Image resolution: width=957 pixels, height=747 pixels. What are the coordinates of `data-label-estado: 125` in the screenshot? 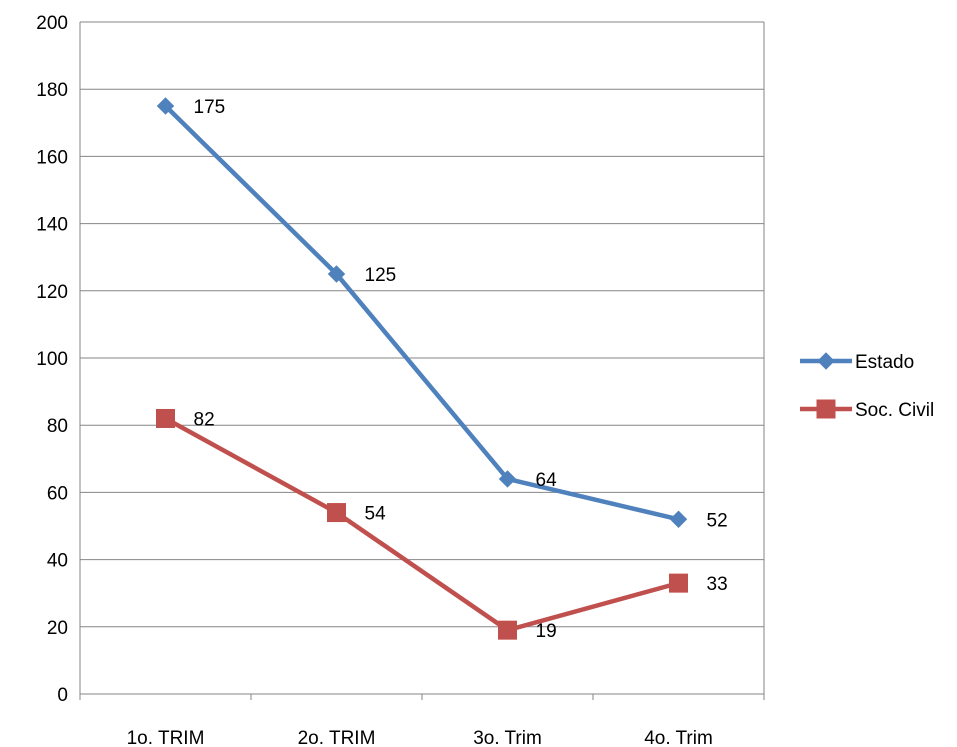 It's located at (381, 275).